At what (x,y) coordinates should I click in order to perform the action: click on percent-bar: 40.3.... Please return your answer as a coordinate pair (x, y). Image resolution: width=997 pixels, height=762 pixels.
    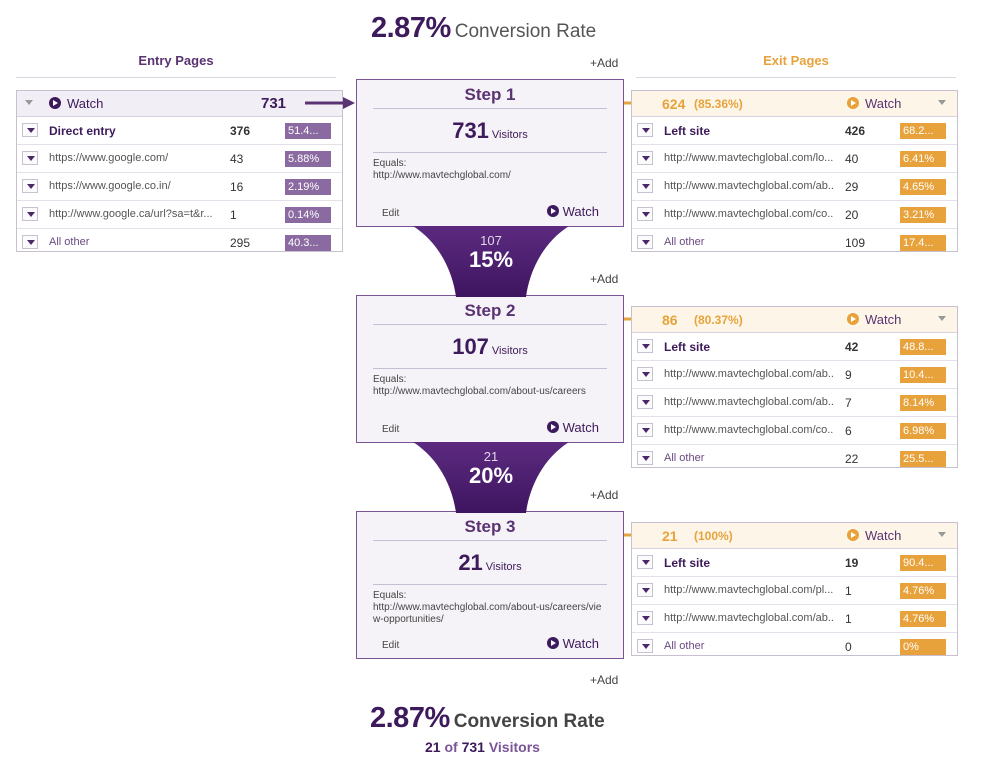
    Looking at the image, I should click on (308, 243).